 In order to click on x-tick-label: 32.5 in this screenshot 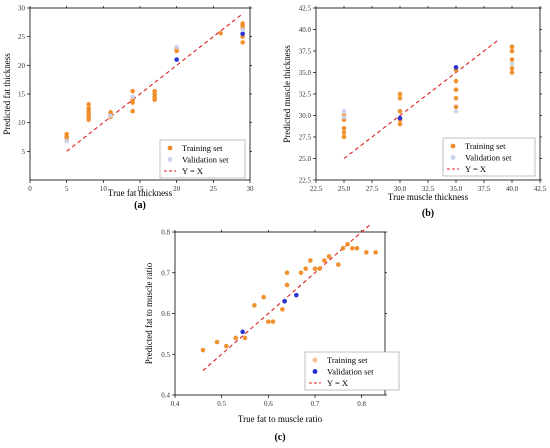, I will do `click(428, 189)`.